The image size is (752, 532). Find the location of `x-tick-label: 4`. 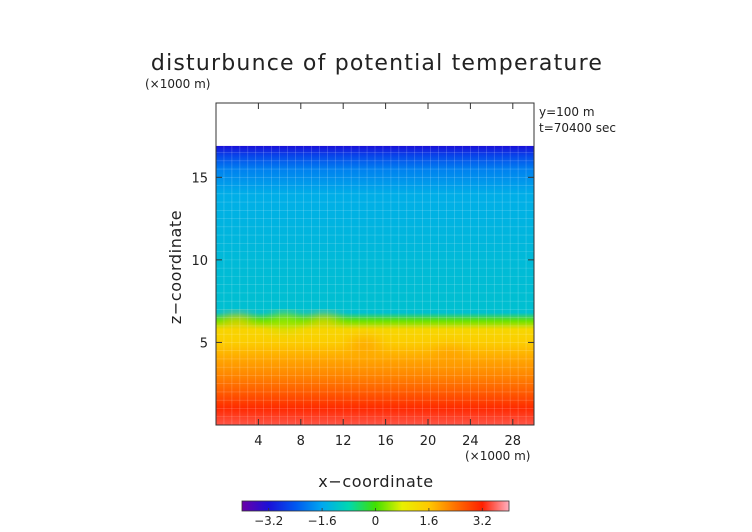

x-tick-label: 4 is located at coordinates (258, 441).